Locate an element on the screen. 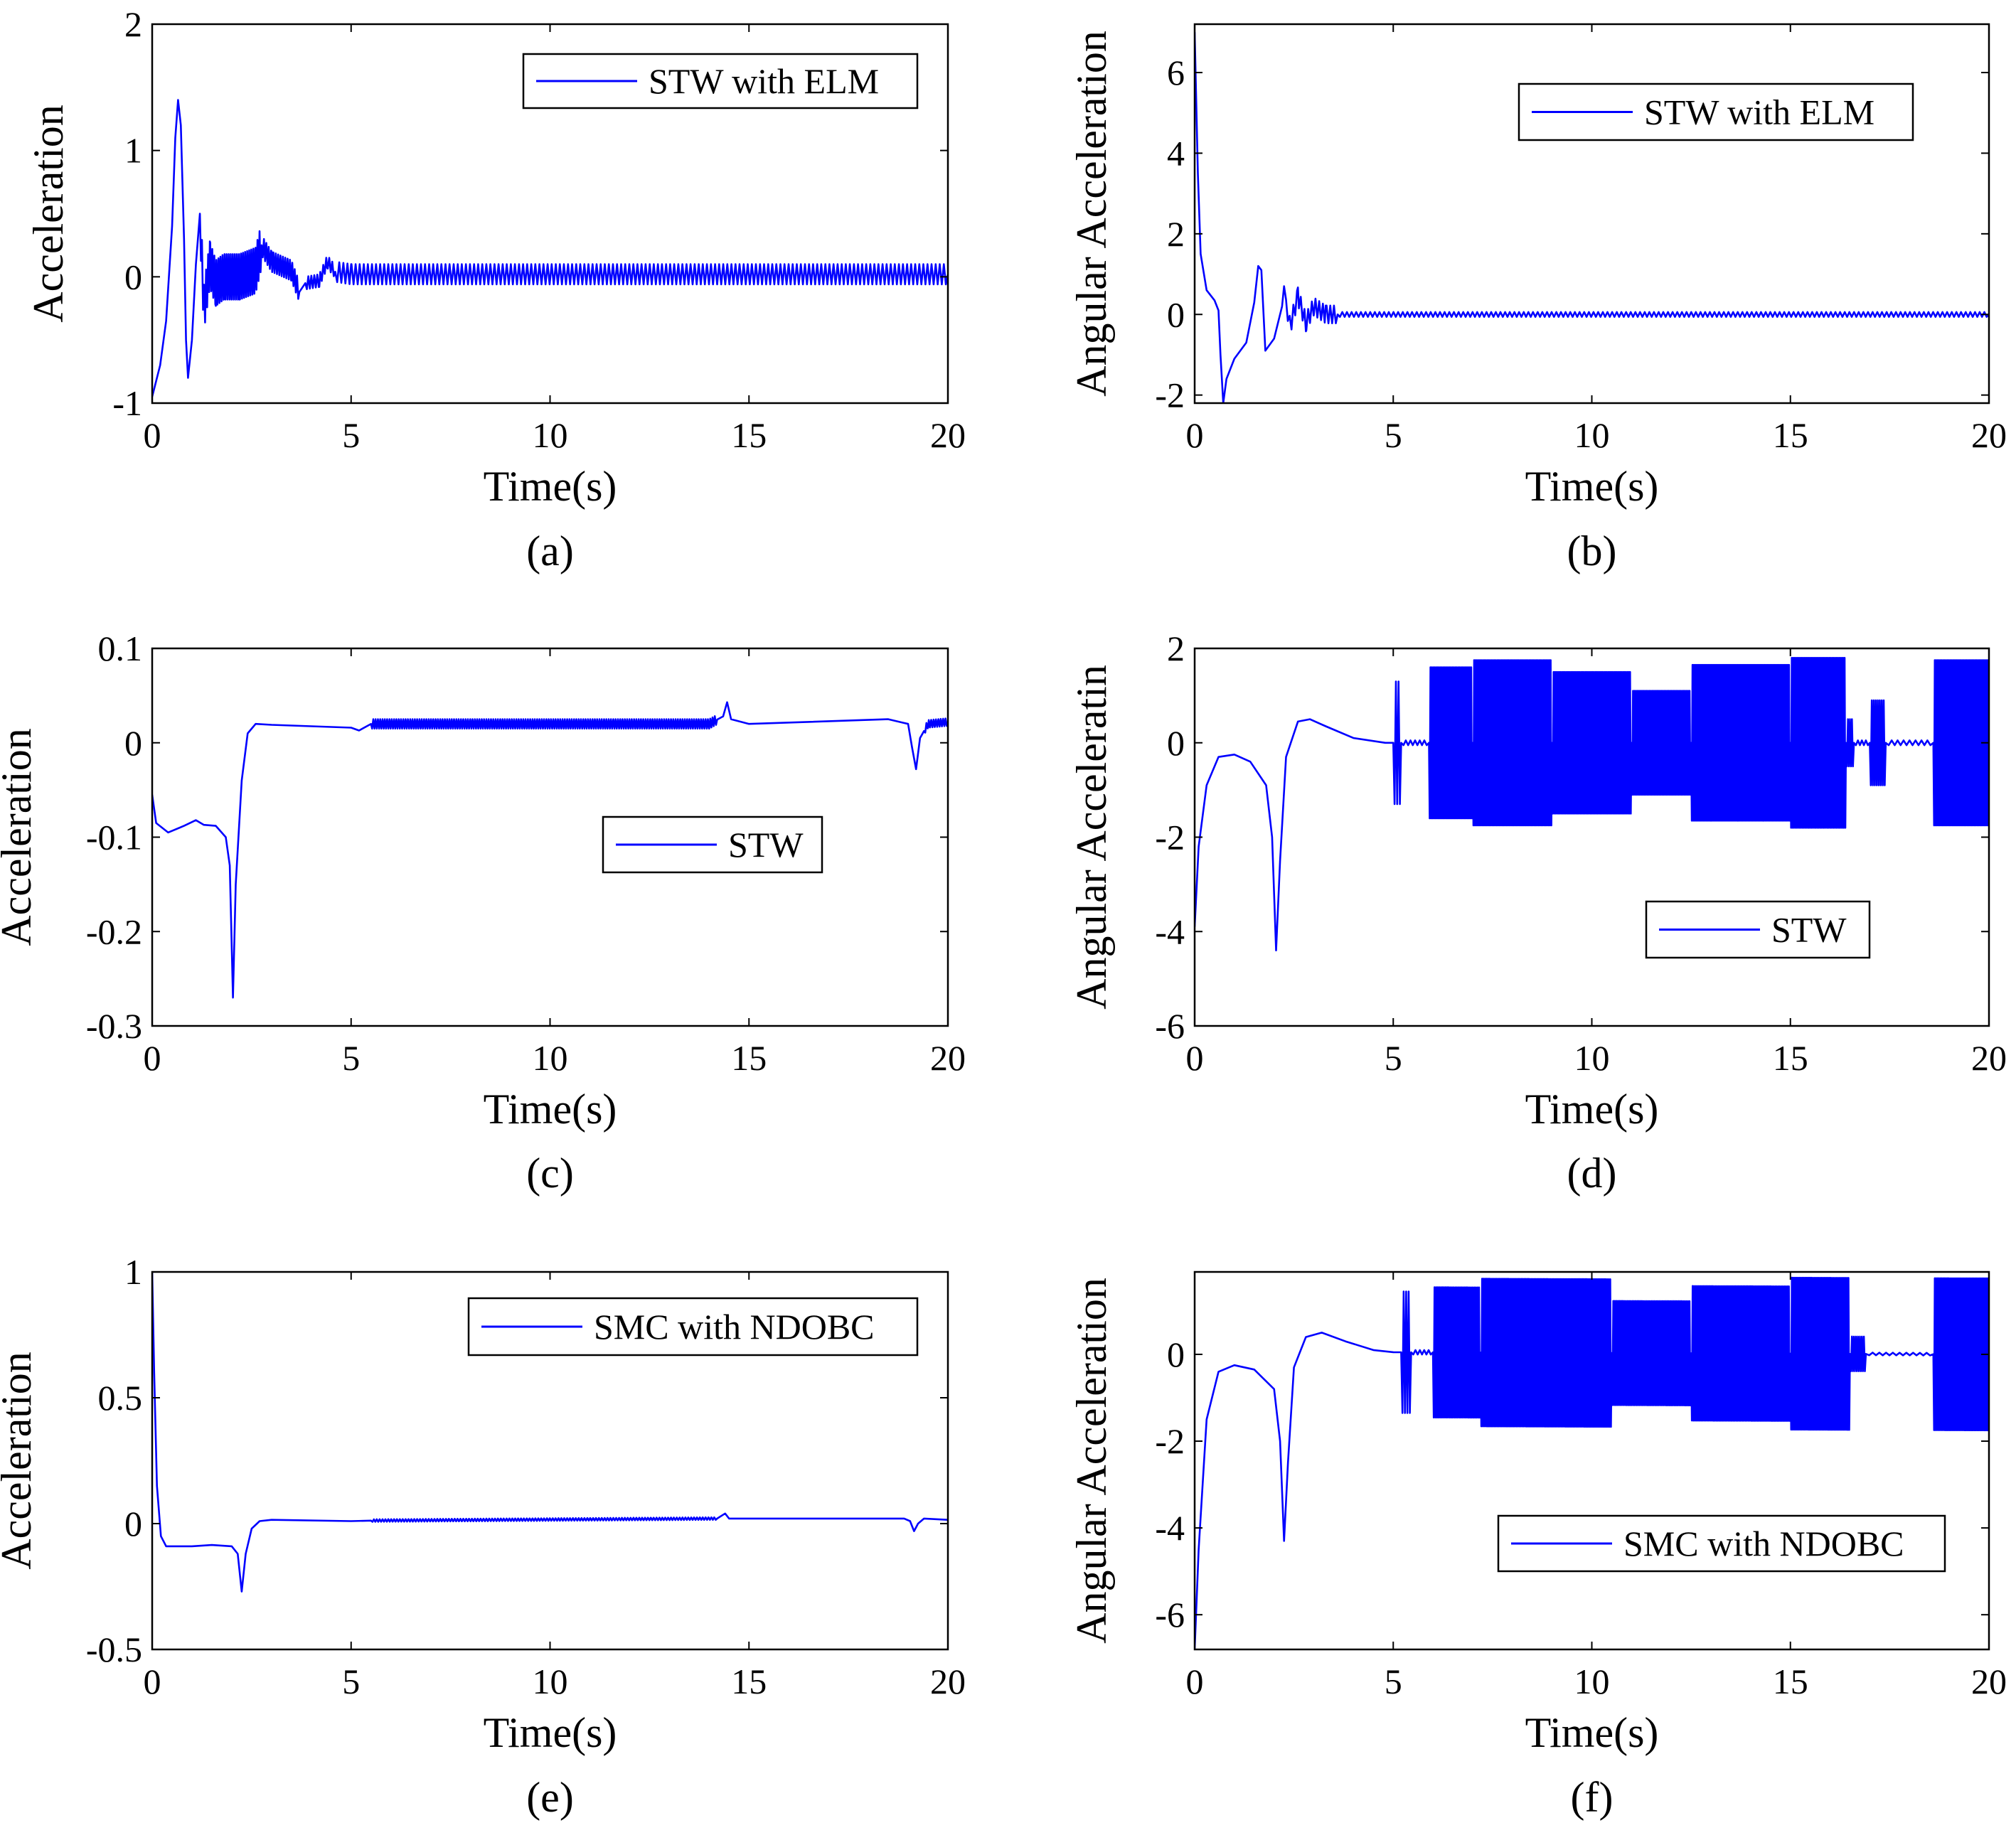 Image resolution: width=2016 pixels, height=1835 pixels. legend-f: SMC with NDOBC is located at coordinates (1721, 1544).